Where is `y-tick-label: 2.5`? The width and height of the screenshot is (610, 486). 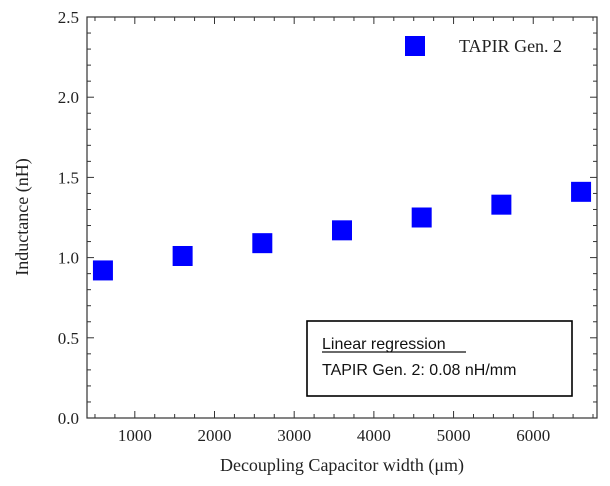
y-tick-label: 2.5 is located at coordinates (68, 17).